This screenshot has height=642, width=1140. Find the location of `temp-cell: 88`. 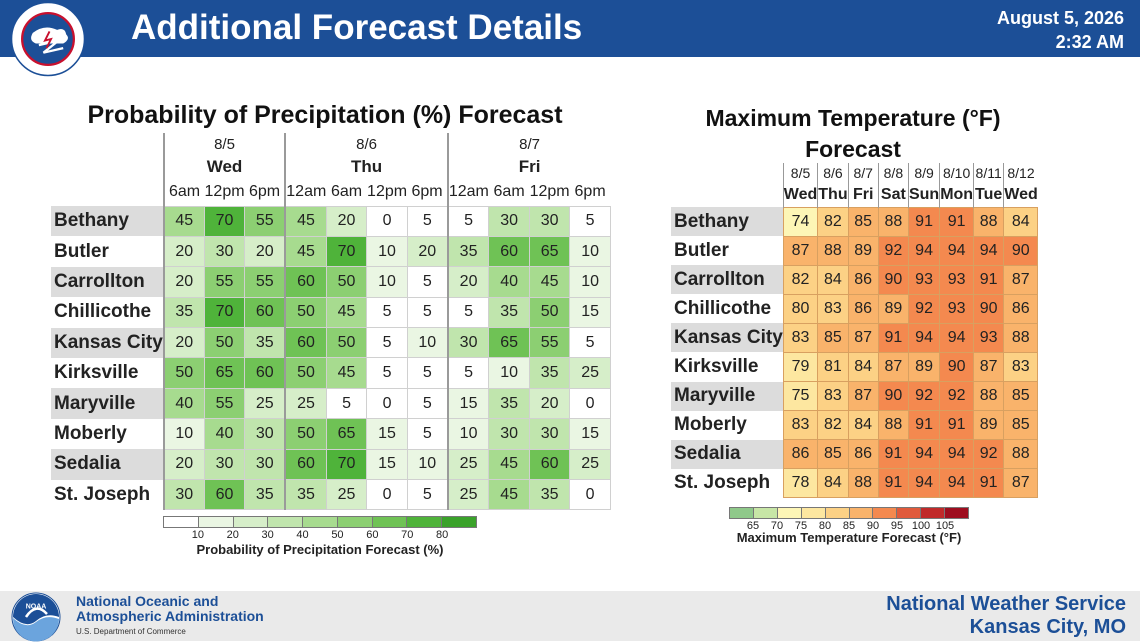

temp-cell: 88 is located at coordinates (989, 396).